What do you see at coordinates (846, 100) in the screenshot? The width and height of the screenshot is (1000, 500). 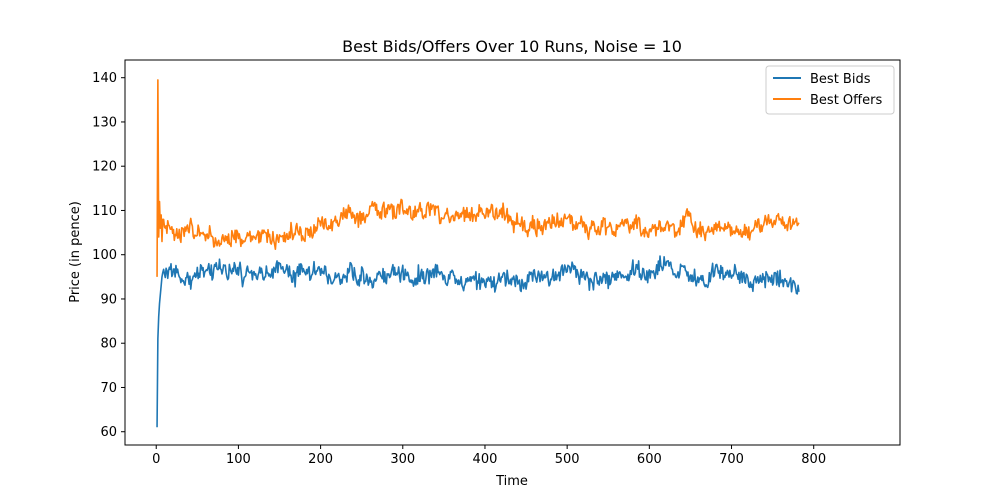 I see `legend-label-offers: Best Offers` at bounding box center [846, 100].